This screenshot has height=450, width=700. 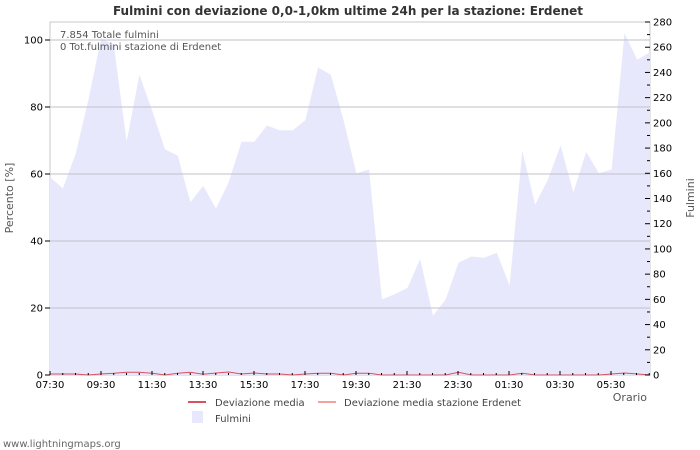 I want to click on legend-label-fulmini: Fulmini, so click(x=233, y=419).